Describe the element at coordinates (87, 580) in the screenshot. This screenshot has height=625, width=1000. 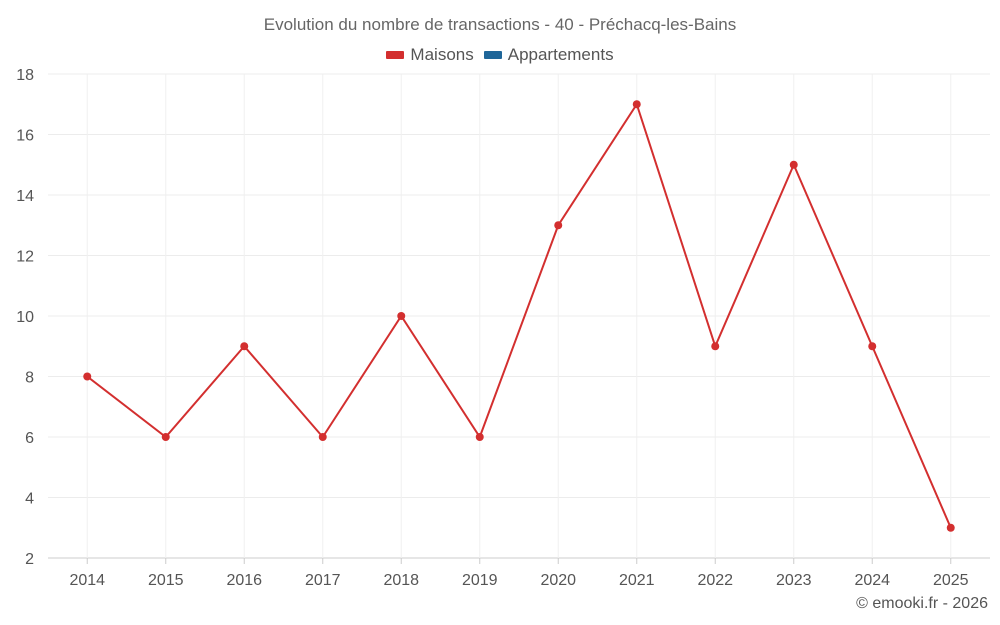
I see `x-tick-label: 2014` at that location.